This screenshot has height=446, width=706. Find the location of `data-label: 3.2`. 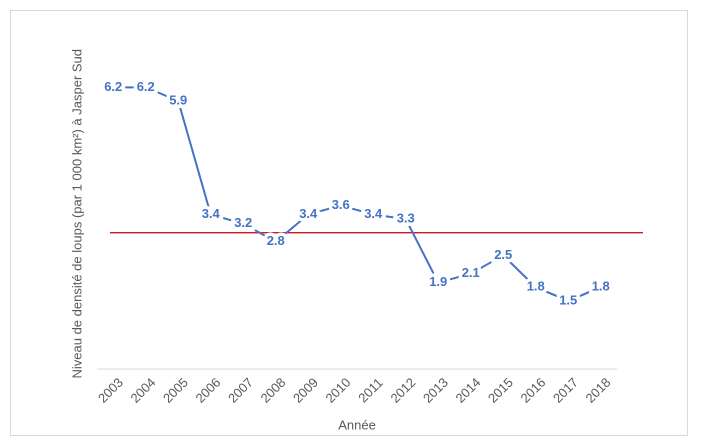

data-label: 3.2 is located at coordinates (243, 222).